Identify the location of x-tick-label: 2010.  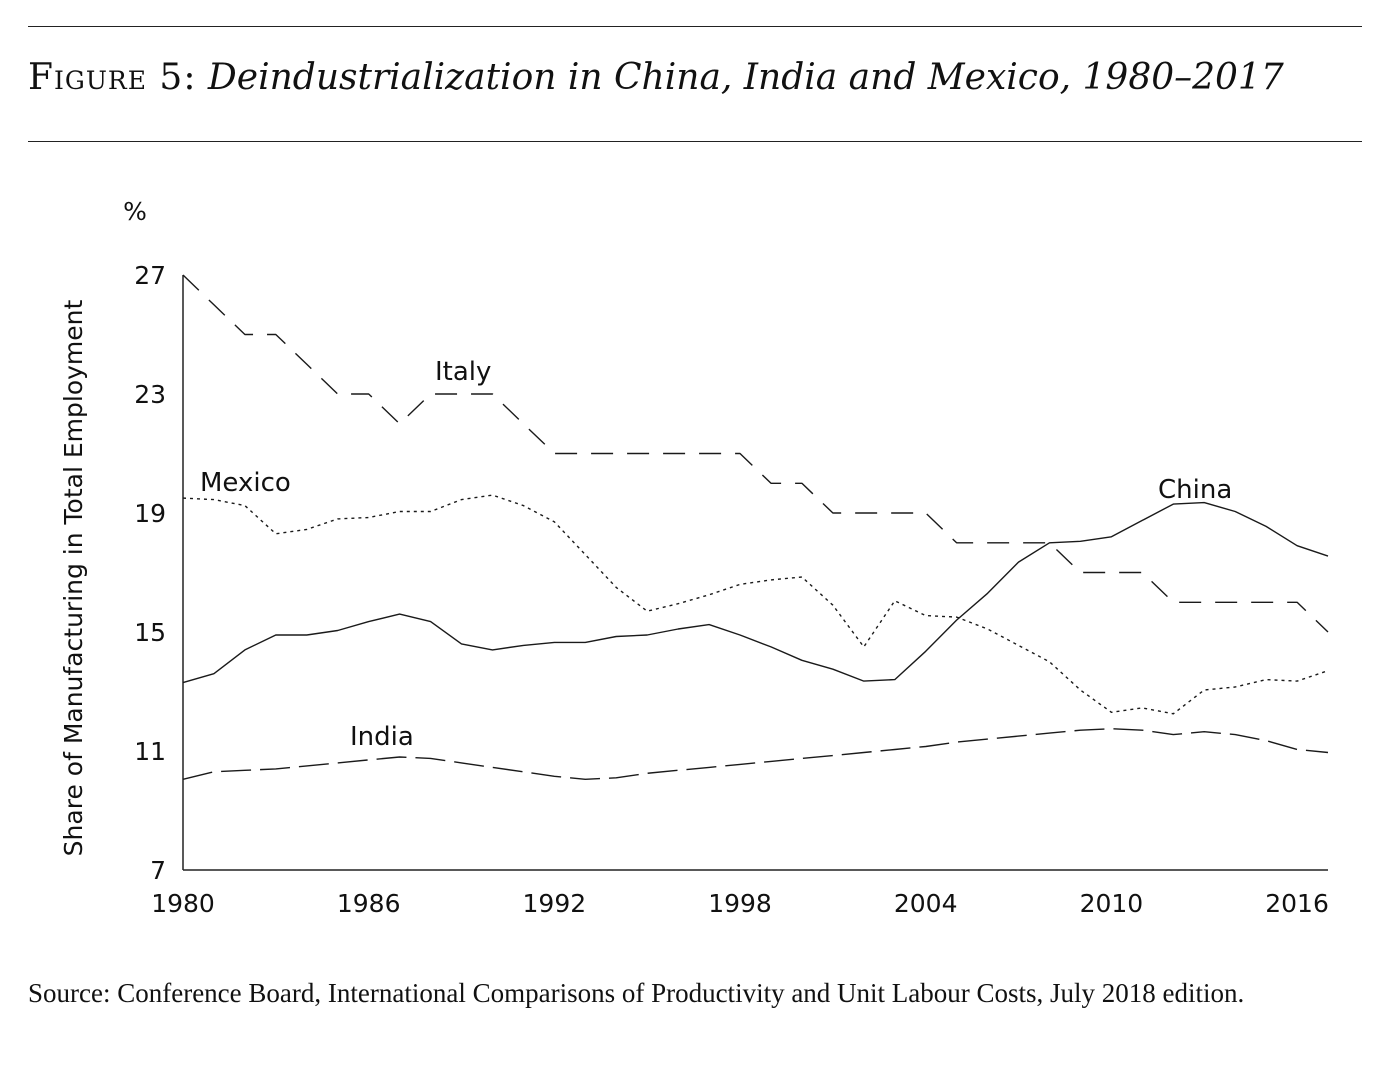
(1112, 903).